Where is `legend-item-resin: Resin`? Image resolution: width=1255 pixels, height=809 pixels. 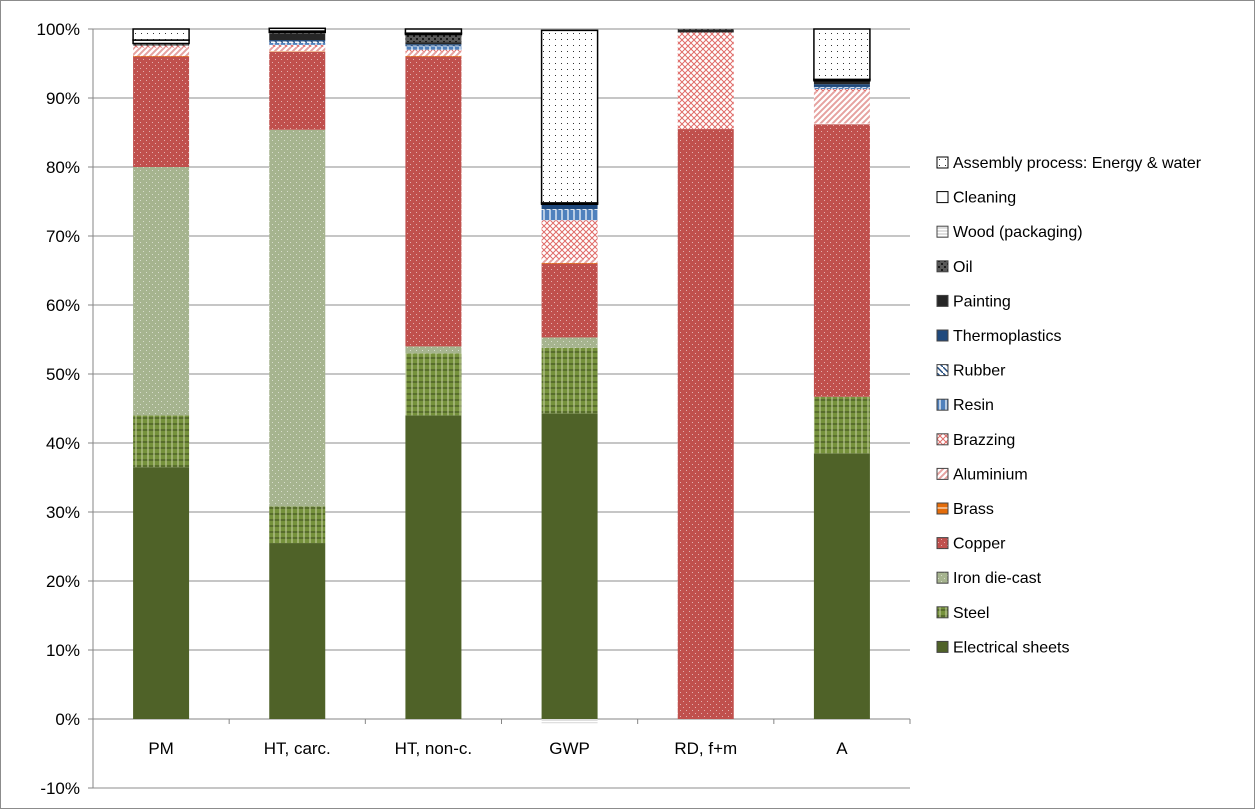 legend-item-resin: Resin is located at coordinates (965, 405).